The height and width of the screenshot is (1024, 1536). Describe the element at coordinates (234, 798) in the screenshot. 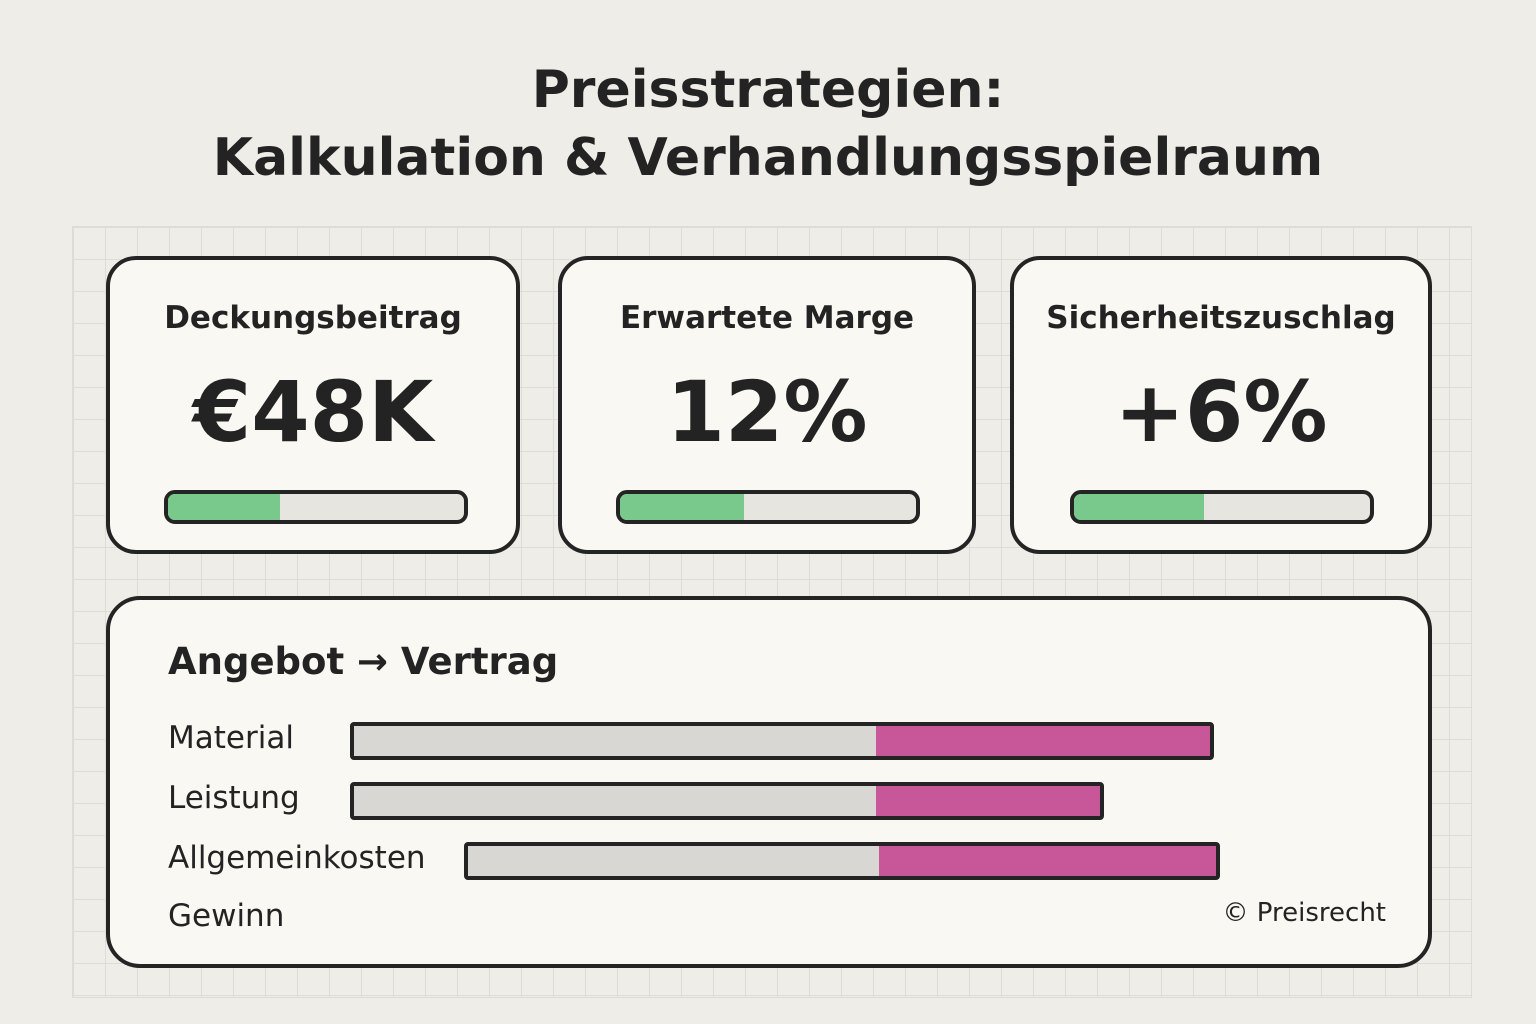

I see `row-label-leistung: Leistung` at that location.